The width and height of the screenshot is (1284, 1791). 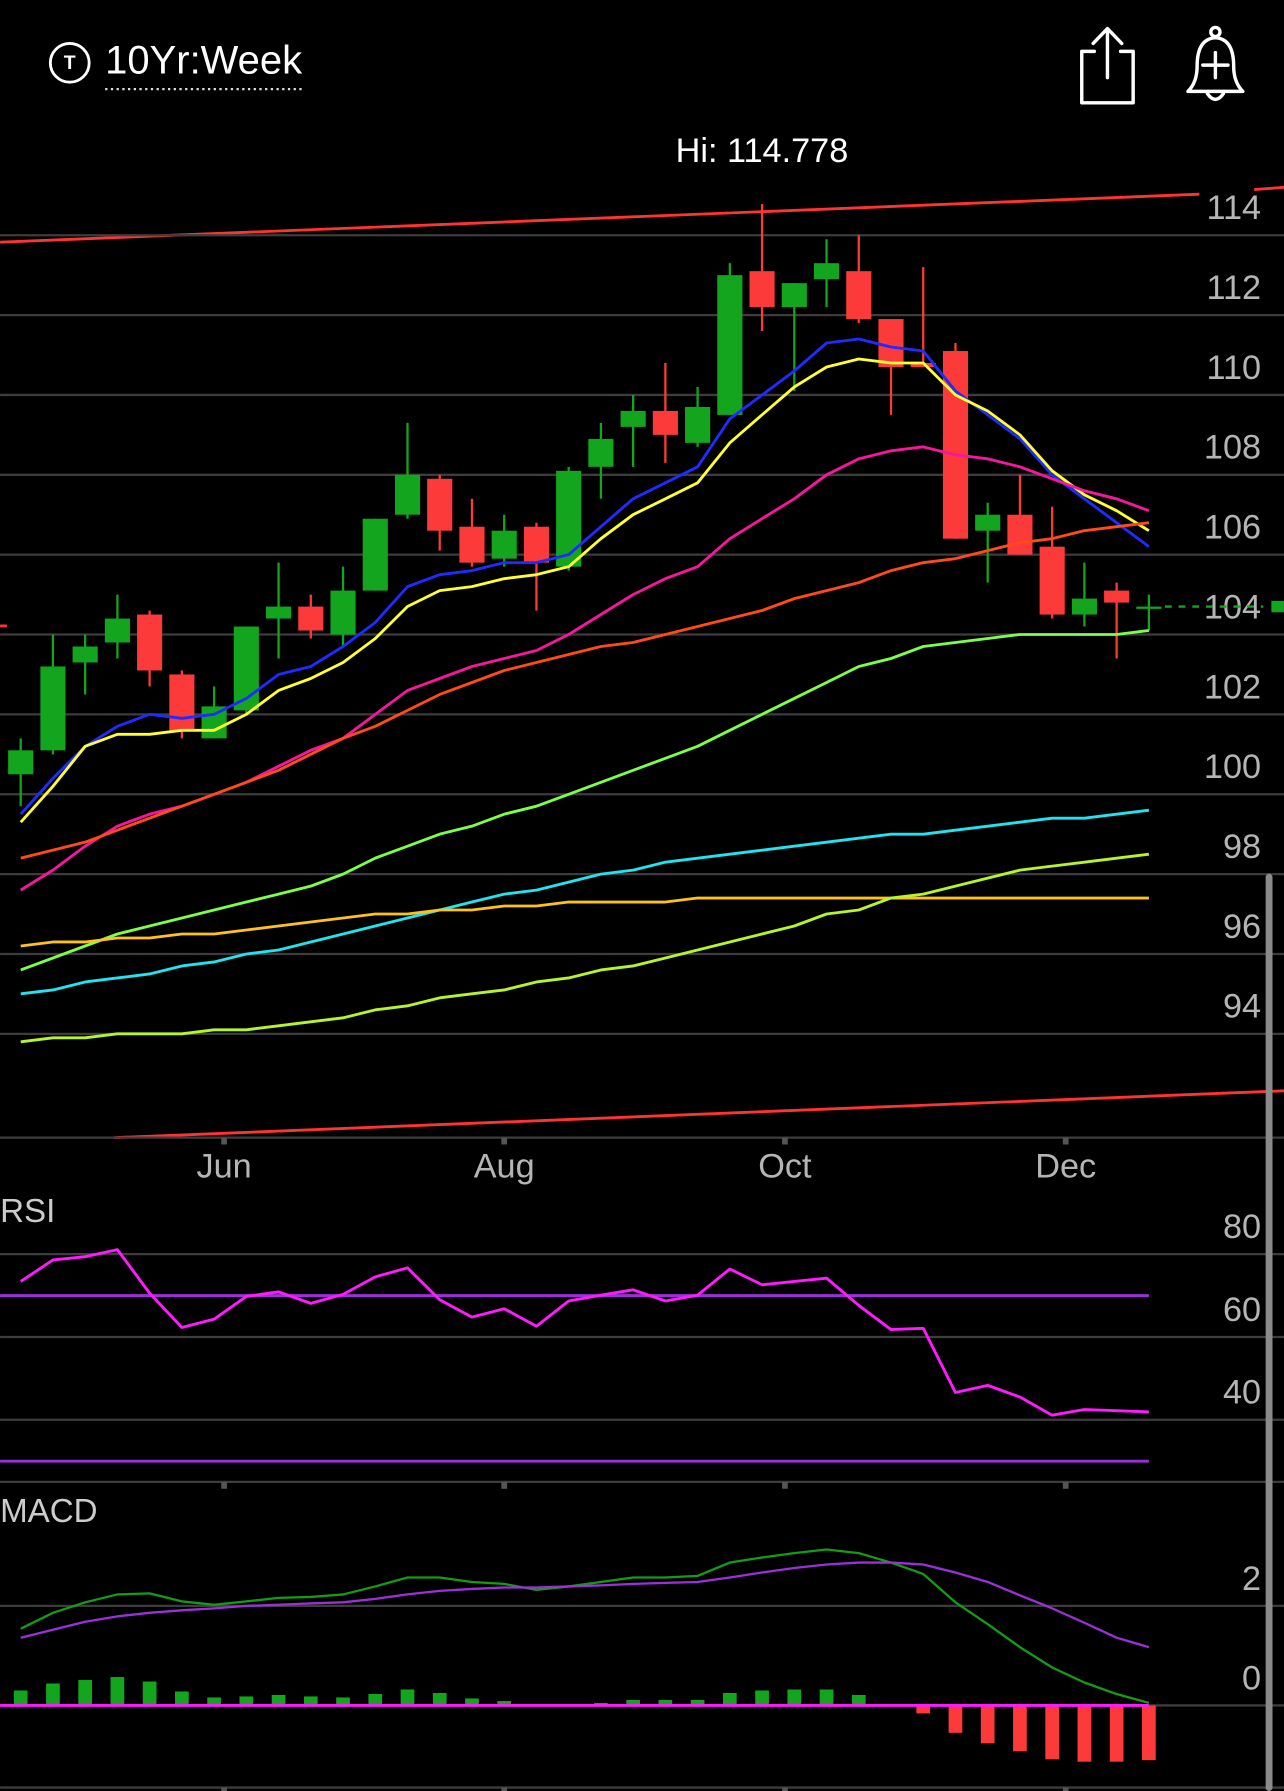 What do you see at coordinates (1277, 606) in the screenshot?
I see `last-price-tag` at bounding box center [1277, 606].